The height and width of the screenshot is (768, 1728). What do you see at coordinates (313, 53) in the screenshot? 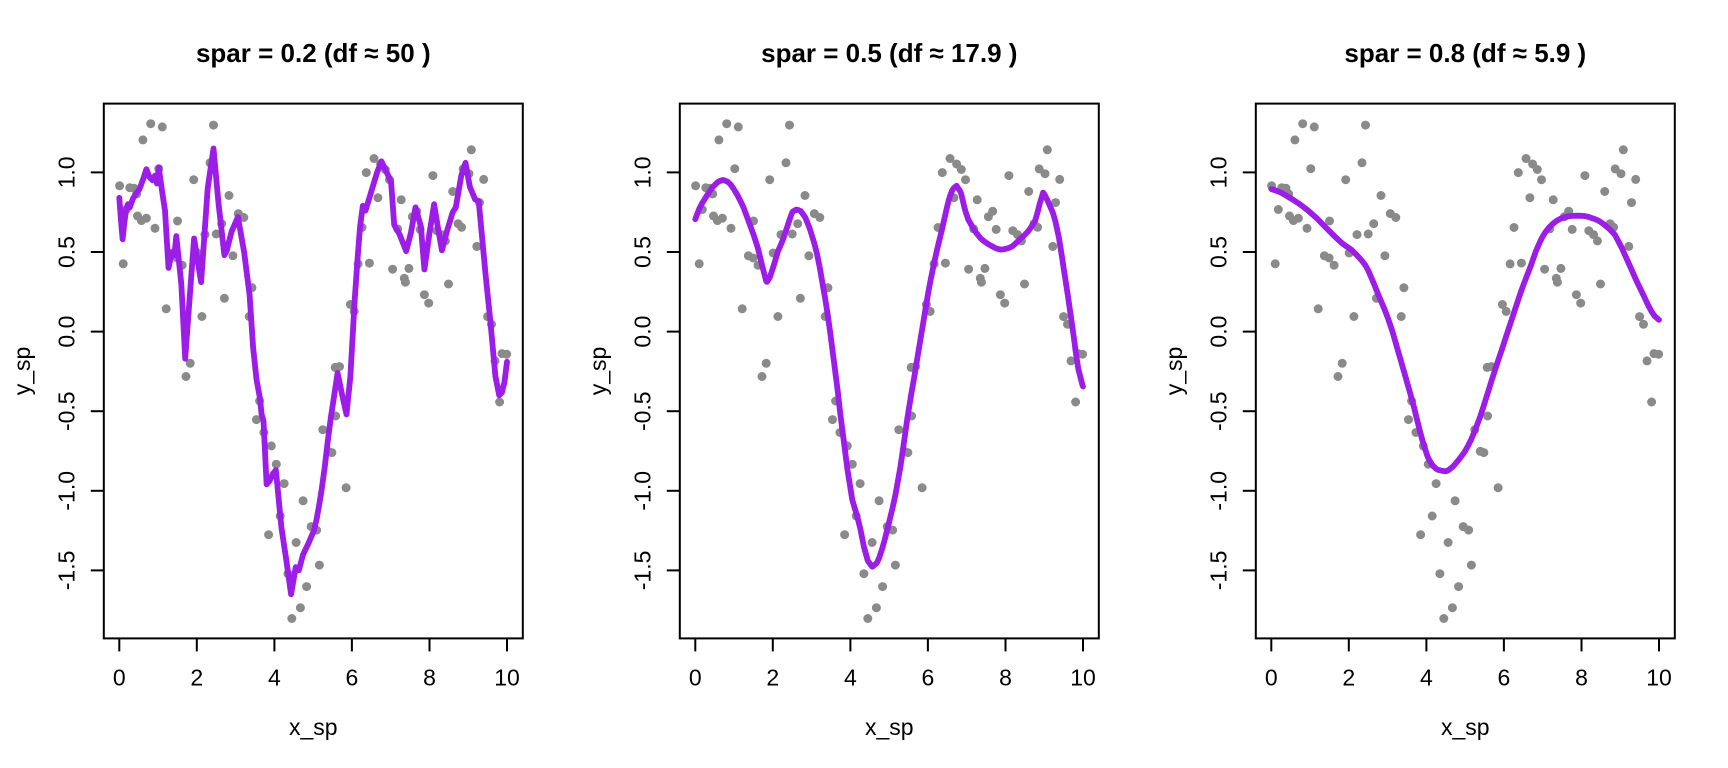
I see `svg-text: spar = 0.2 (df ≈ 50 )` at bounding box center [313, 53].